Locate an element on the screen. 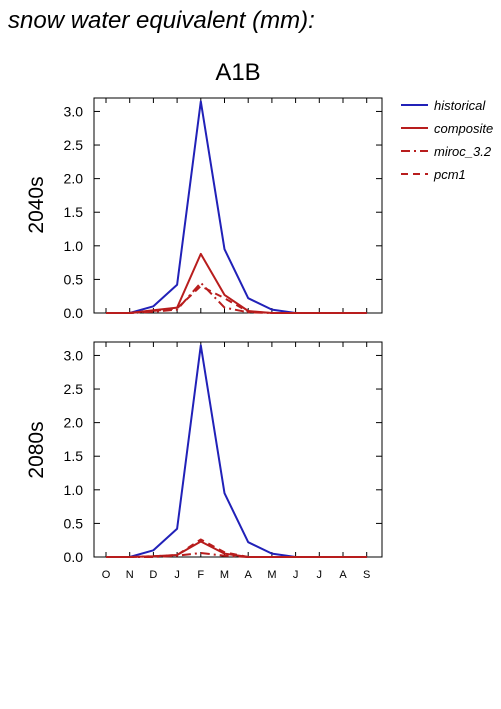 The width and height of the screenshot is (501, 709). figure-title: snow water equivalent (mm): is located at coordinates (161, 20).